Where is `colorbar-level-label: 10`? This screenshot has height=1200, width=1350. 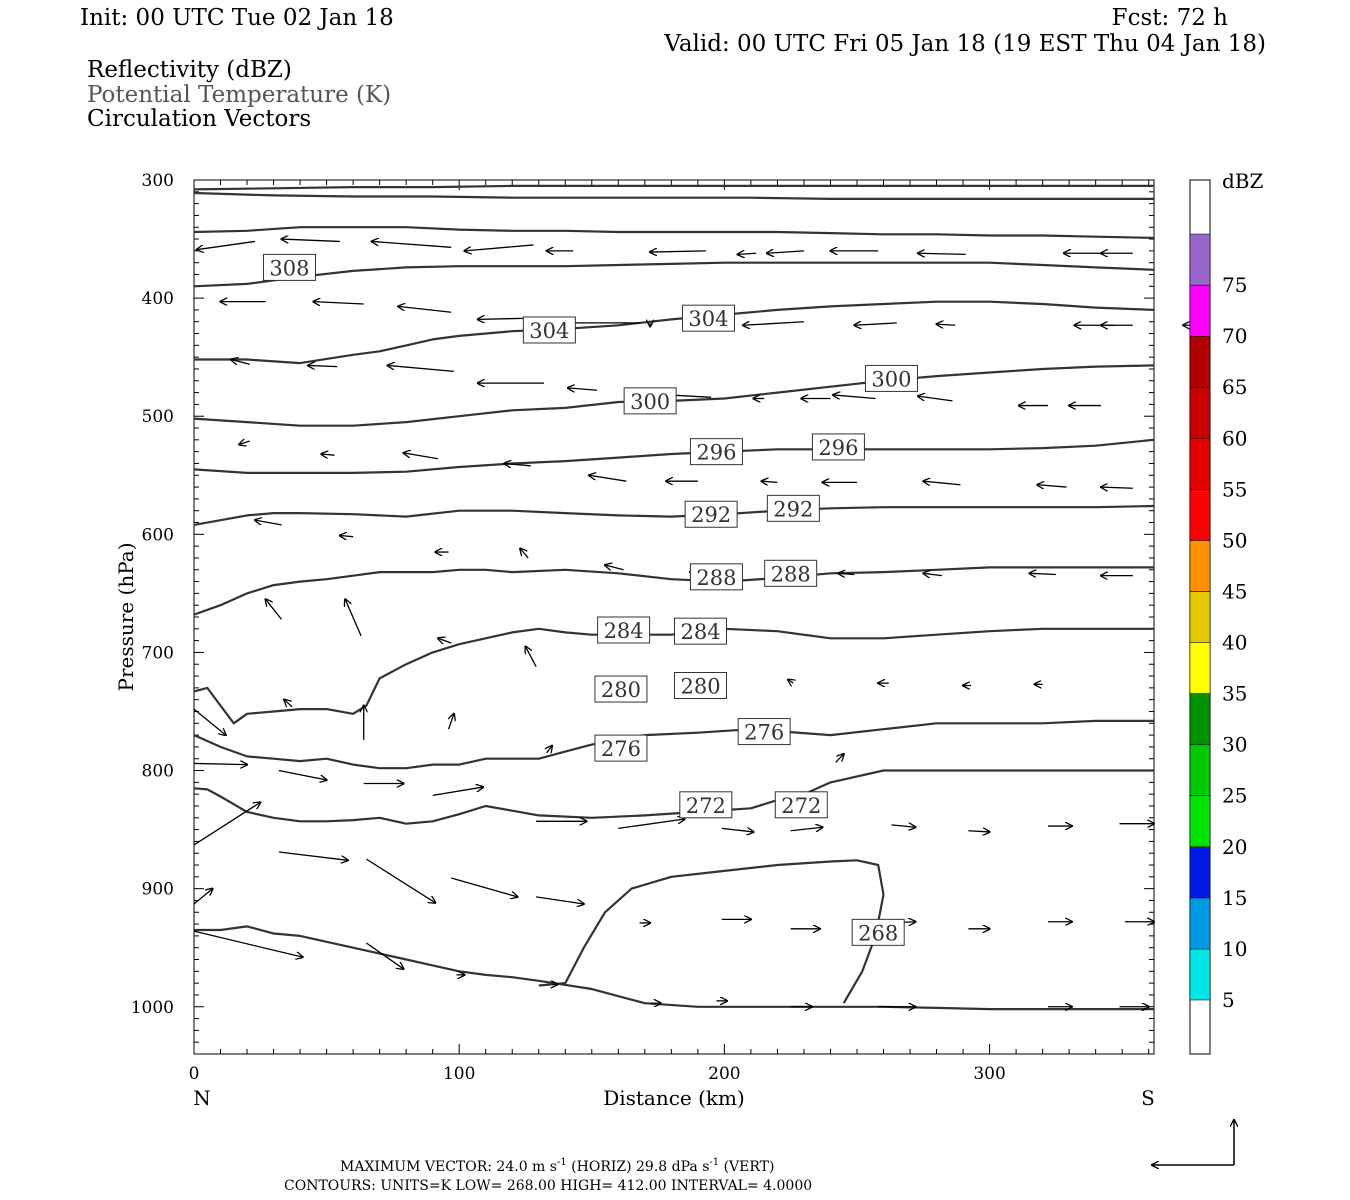
colorbar-level-label: 10 is located at coordinates (1234, 949).